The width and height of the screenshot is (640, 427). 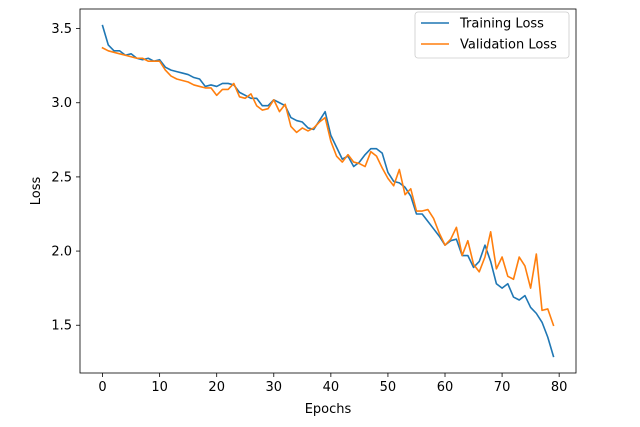 I want to click on x-tick-label: 0, so click(x=102, y=387).